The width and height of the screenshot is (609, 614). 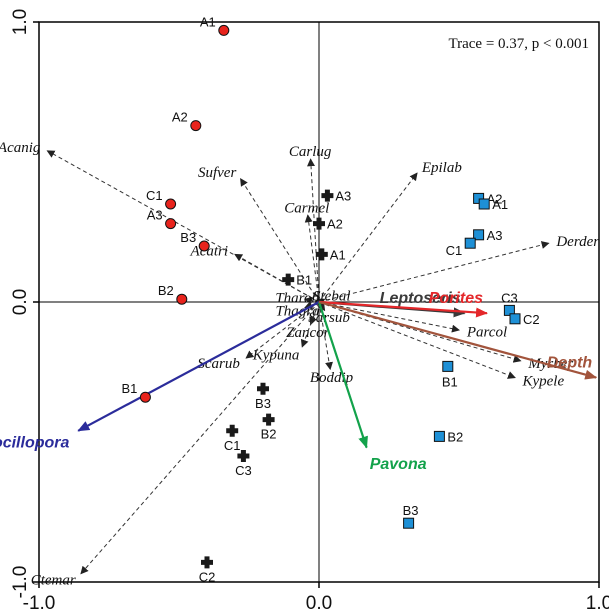 I want to click on env-label: Depth, so click(x=570, y=363).